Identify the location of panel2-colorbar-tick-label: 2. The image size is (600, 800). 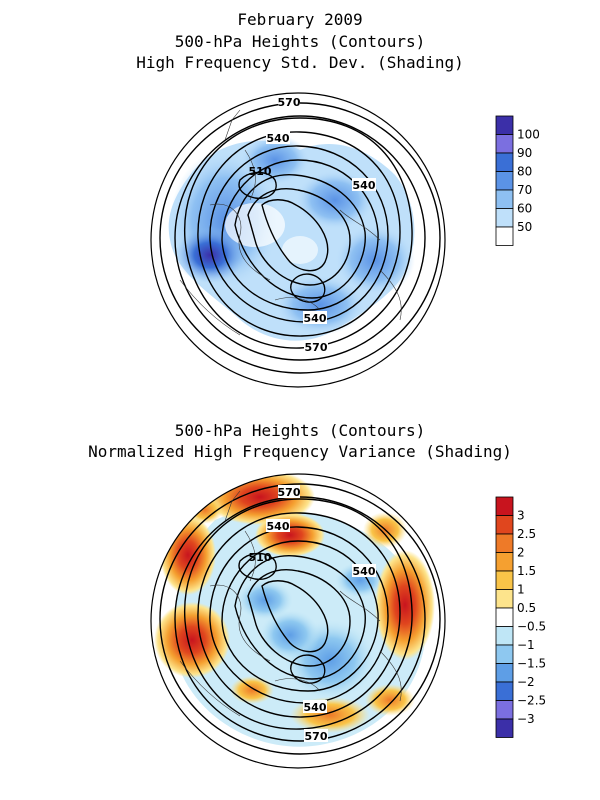
(521, 553).